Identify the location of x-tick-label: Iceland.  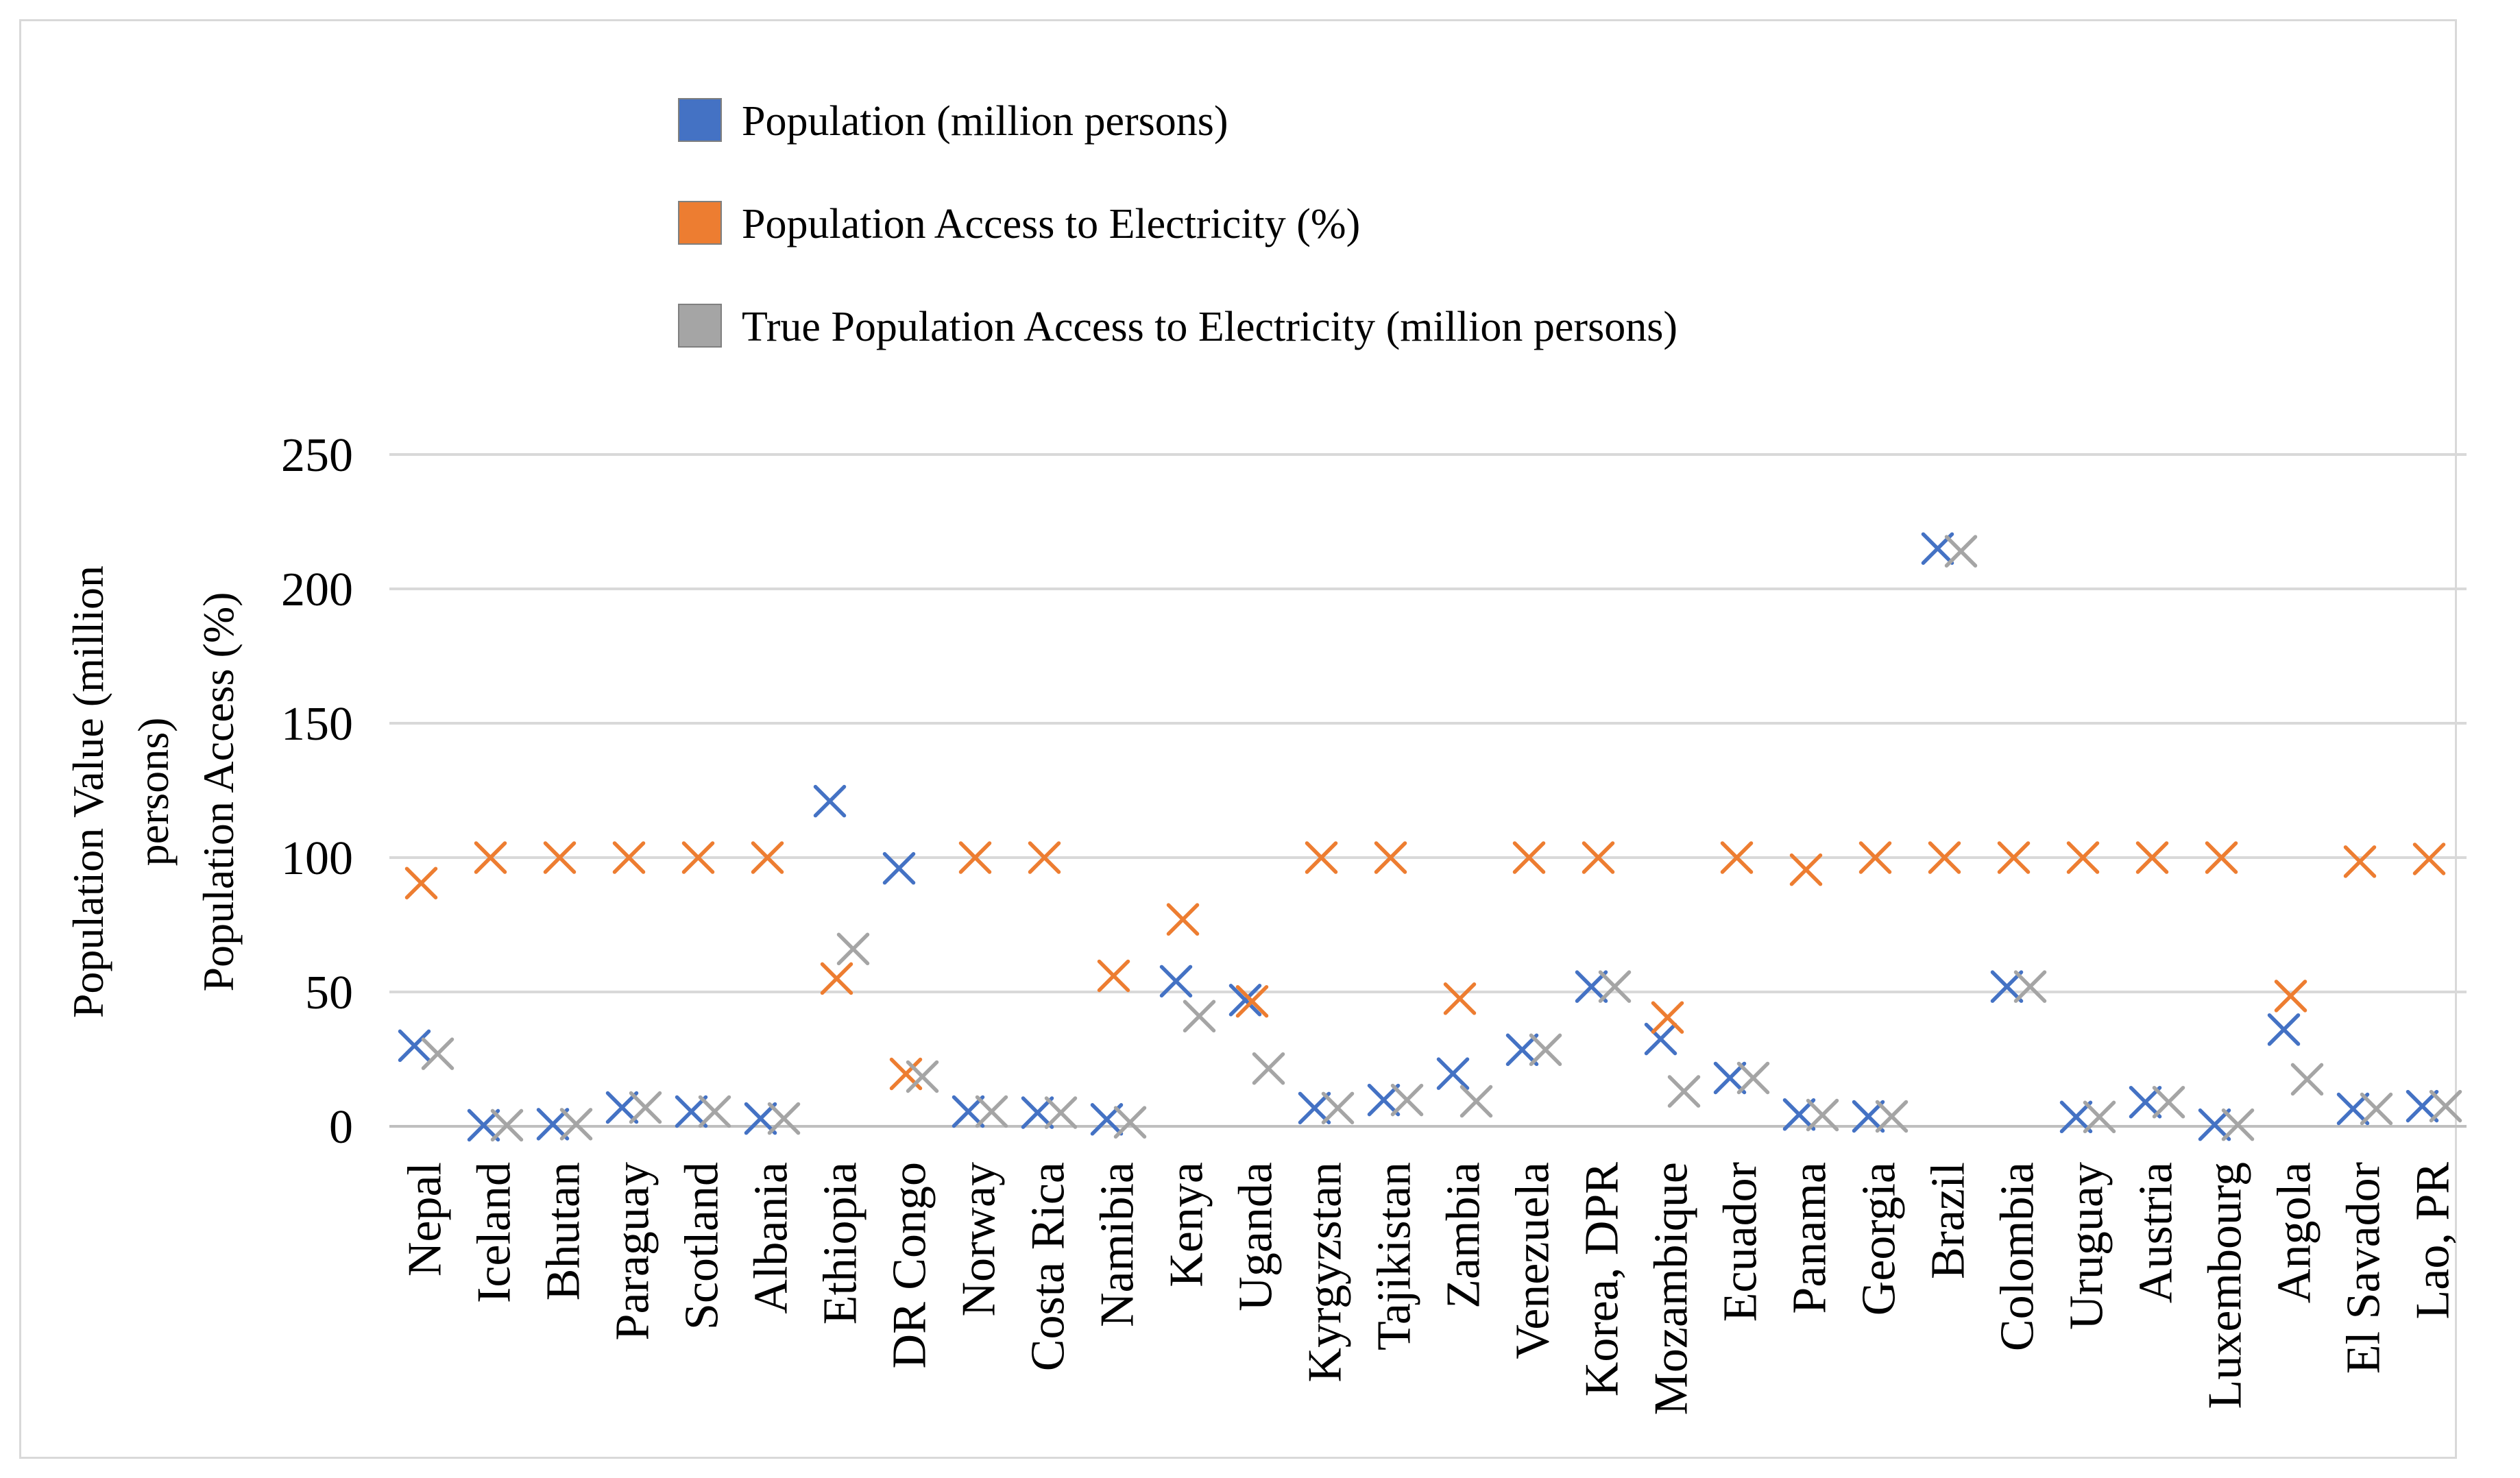
(494, 1232).